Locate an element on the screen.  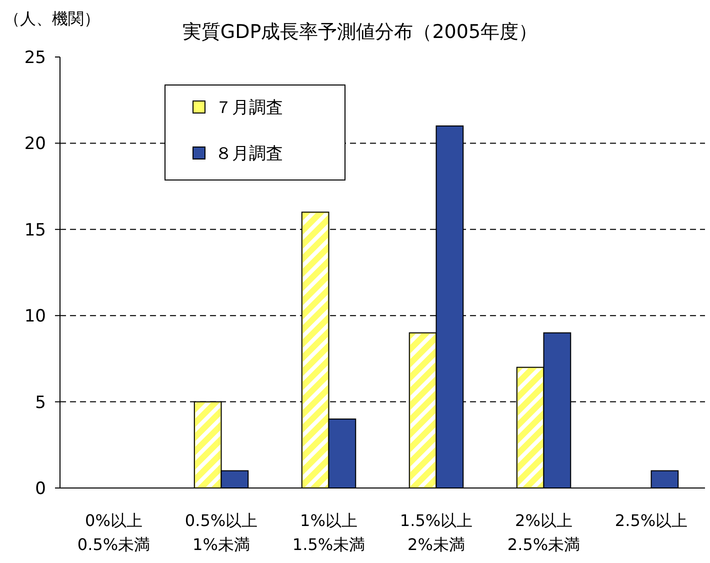
x-tick-label: 1.5%以上 2%未満 is located at coordinates (436, 532).